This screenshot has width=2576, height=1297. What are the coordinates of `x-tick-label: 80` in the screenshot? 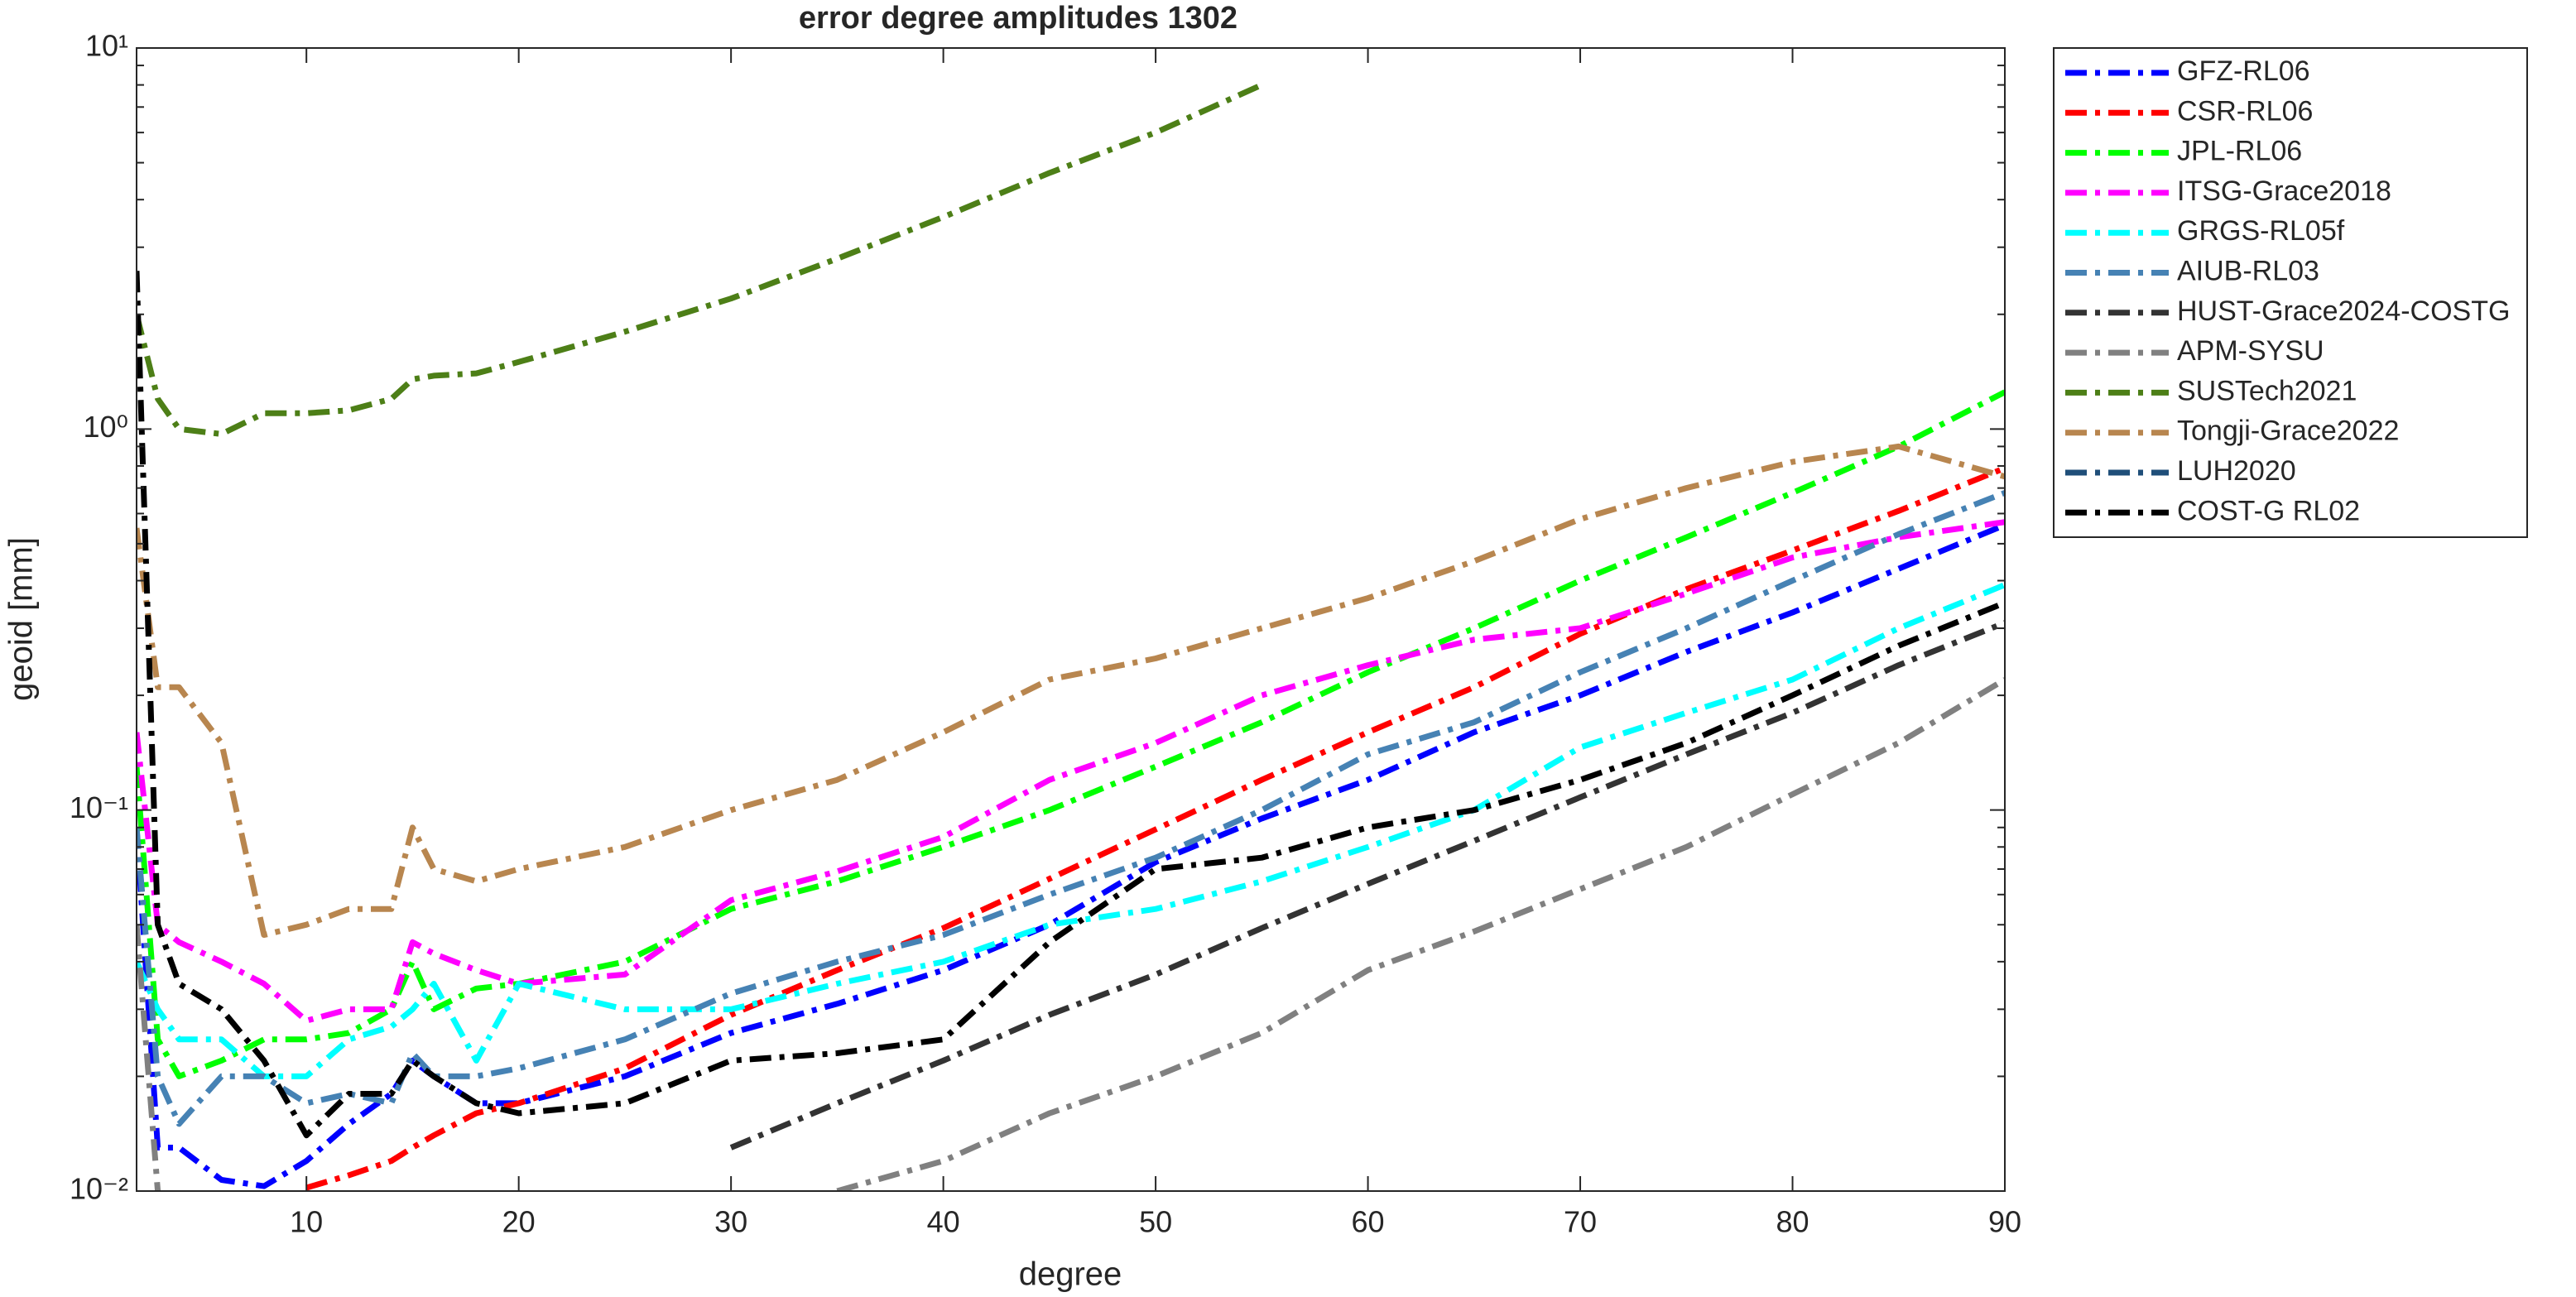 It's located at (1792, 1222).